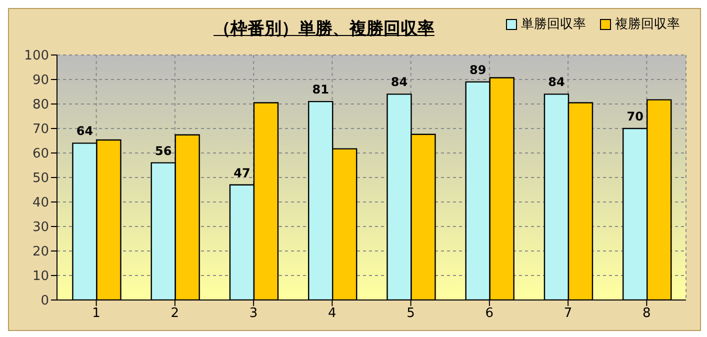  What do you see at coordinates (553, 24) in the screenshot?
I see `legend-label: 単勝回収率` at bounding box center [553, 24].